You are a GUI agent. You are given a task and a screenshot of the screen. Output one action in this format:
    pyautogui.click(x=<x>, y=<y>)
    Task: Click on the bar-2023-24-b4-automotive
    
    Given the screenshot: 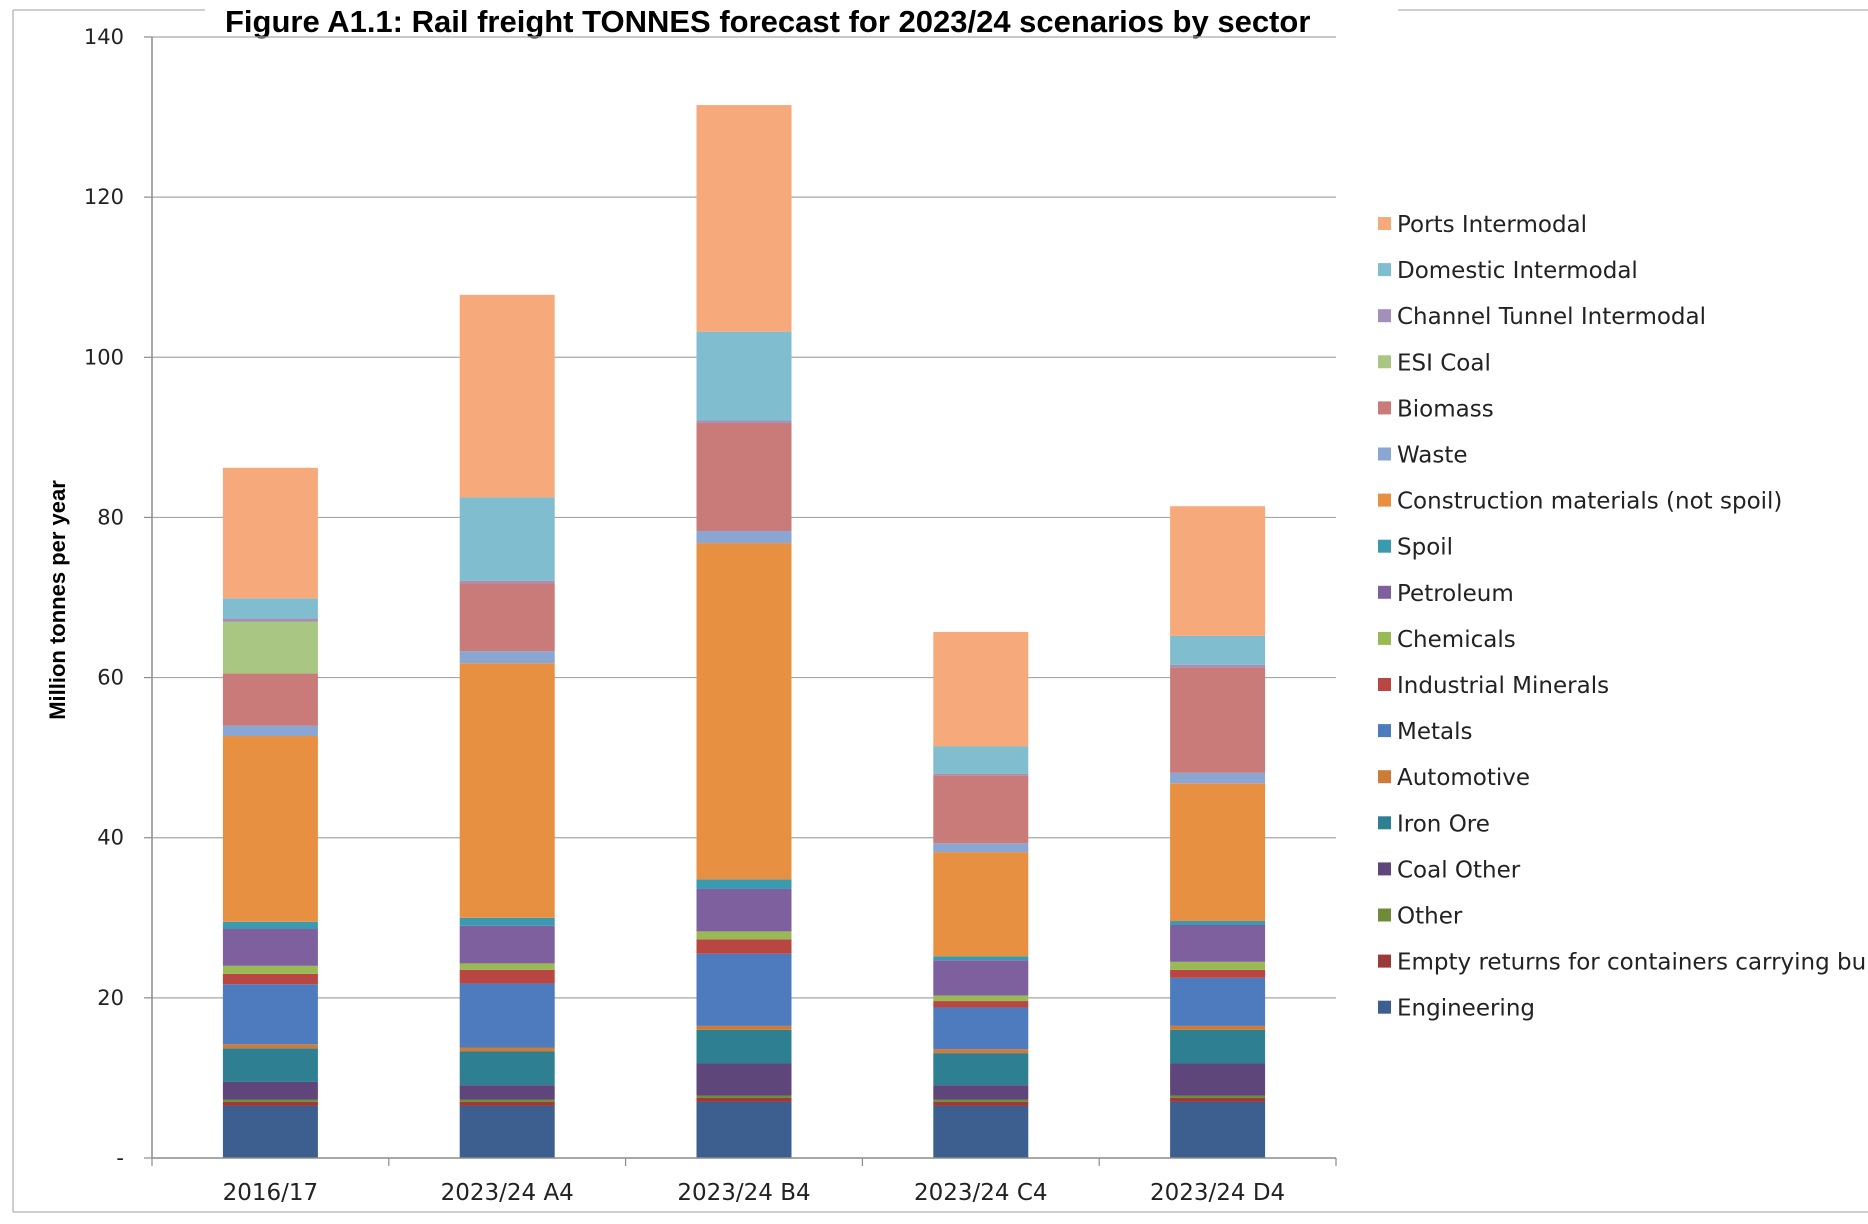 What is the action you would take?
    pyautogui.click(x=744, y=1027)
    